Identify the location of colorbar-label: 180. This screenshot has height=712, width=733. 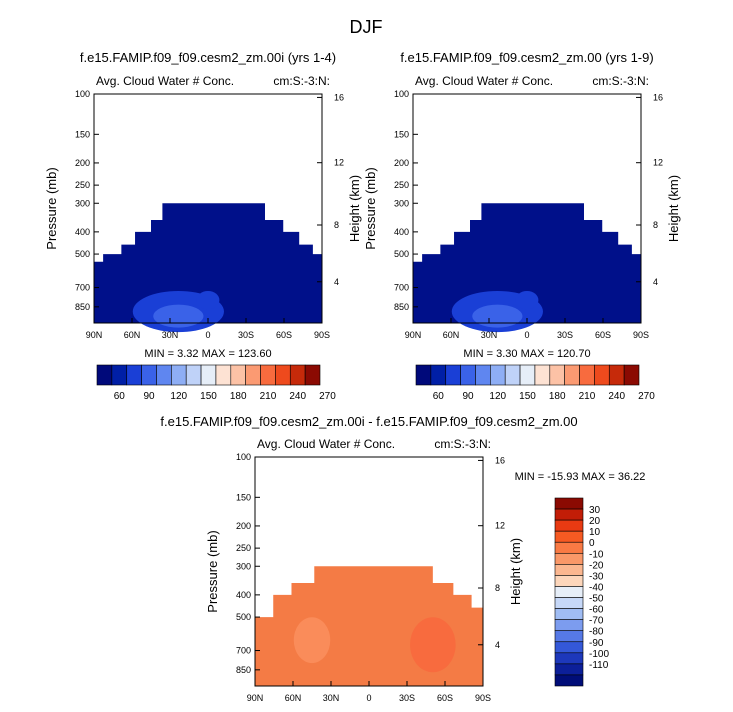
(557, 396).